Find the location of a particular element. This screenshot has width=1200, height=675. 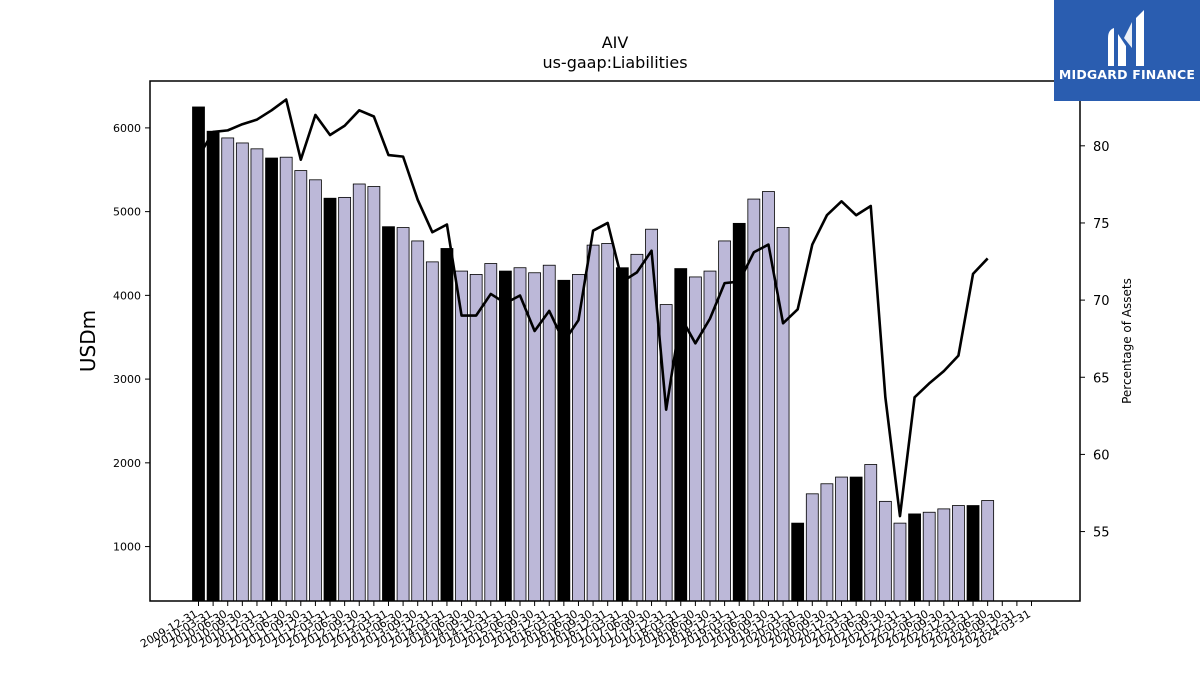

y-tick-label: 1000 is located at coordinates (127, 547).